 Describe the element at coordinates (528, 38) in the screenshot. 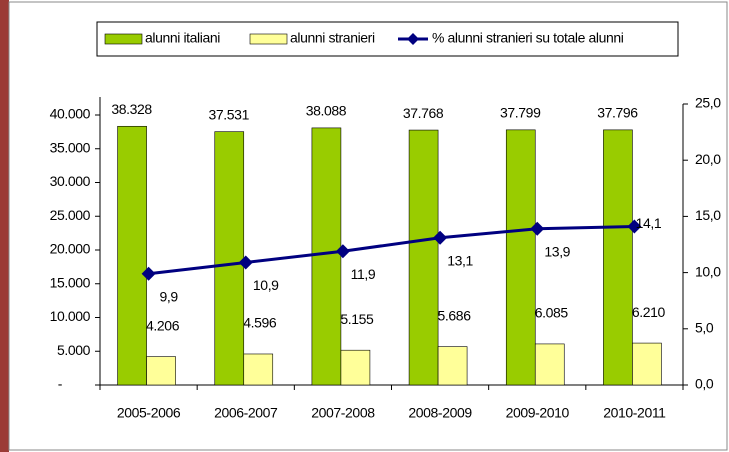

I see `legend-label: % alunni stranieri su totale alunni` at that location.